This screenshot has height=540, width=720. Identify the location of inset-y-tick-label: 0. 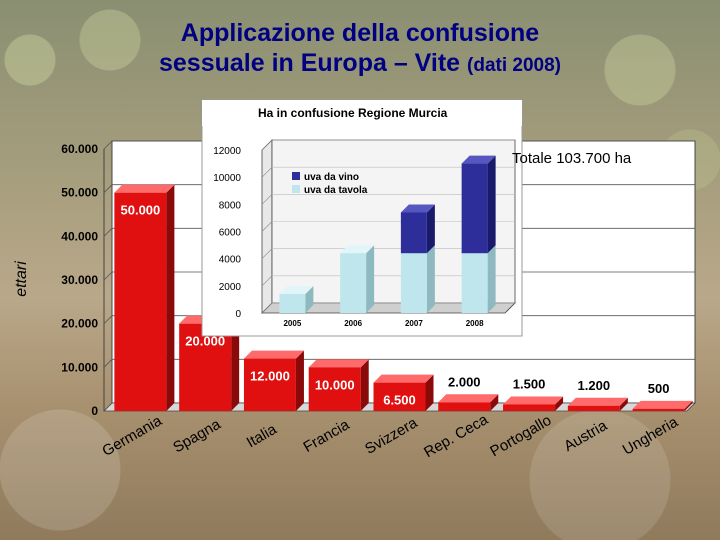
(238, 314).